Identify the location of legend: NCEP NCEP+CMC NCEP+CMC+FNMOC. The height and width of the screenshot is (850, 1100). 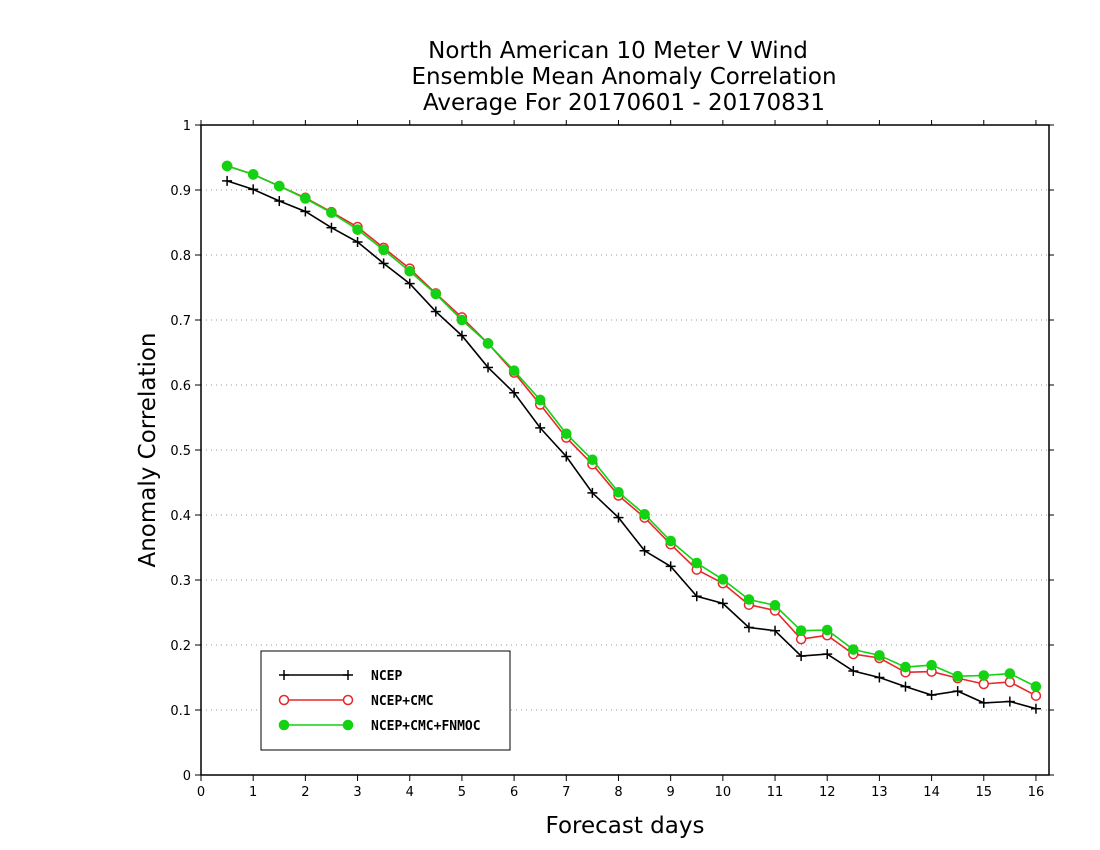
(385, 700).